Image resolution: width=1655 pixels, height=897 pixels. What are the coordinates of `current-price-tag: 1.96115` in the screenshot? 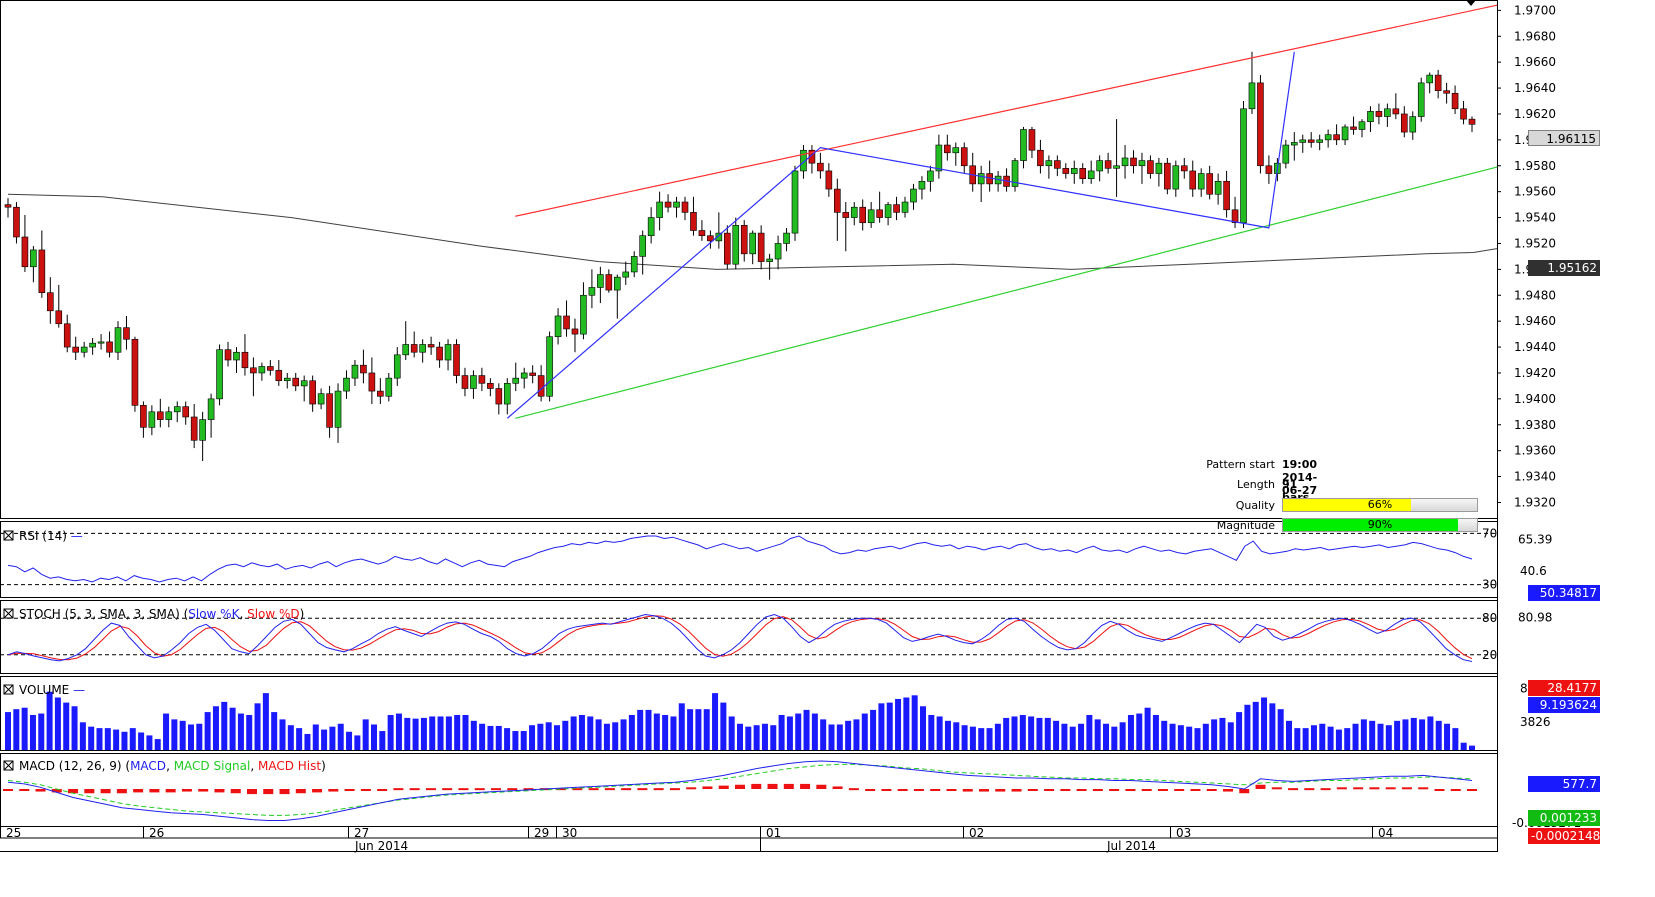 It's located at (1564, 138).